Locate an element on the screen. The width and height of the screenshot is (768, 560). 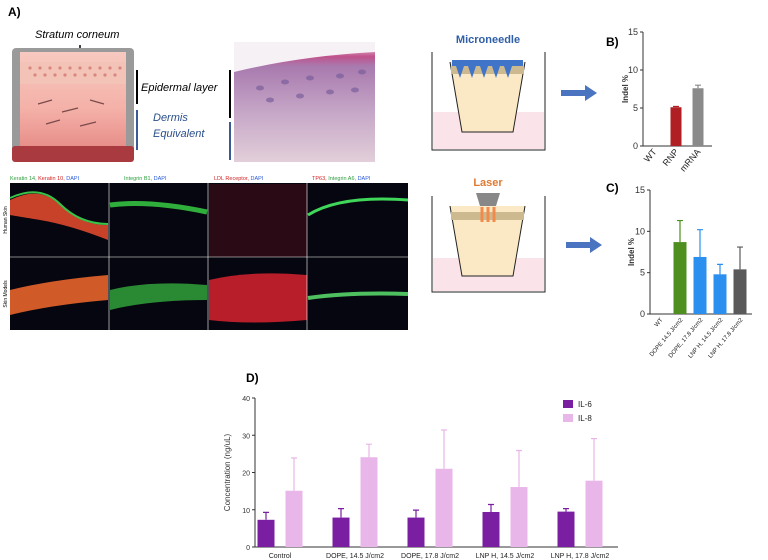
epidermal-label: Epidermal layer is located at coordinates (180, 88).